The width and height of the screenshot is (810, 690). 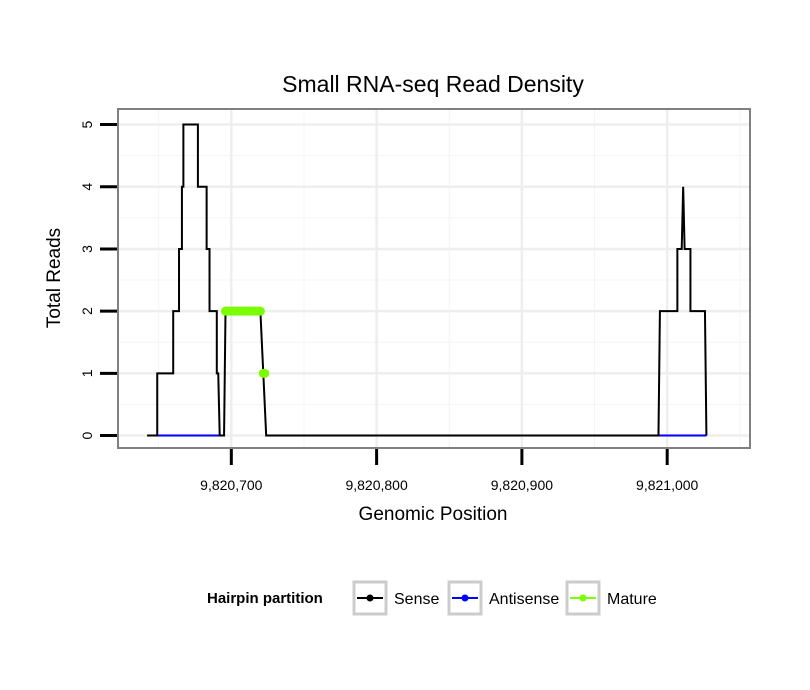 What do you see at coordinates (433, 84) in the screenshot?
I see `chart-title: Small RNA-seq Read Density` at bounding box center [433, 84].